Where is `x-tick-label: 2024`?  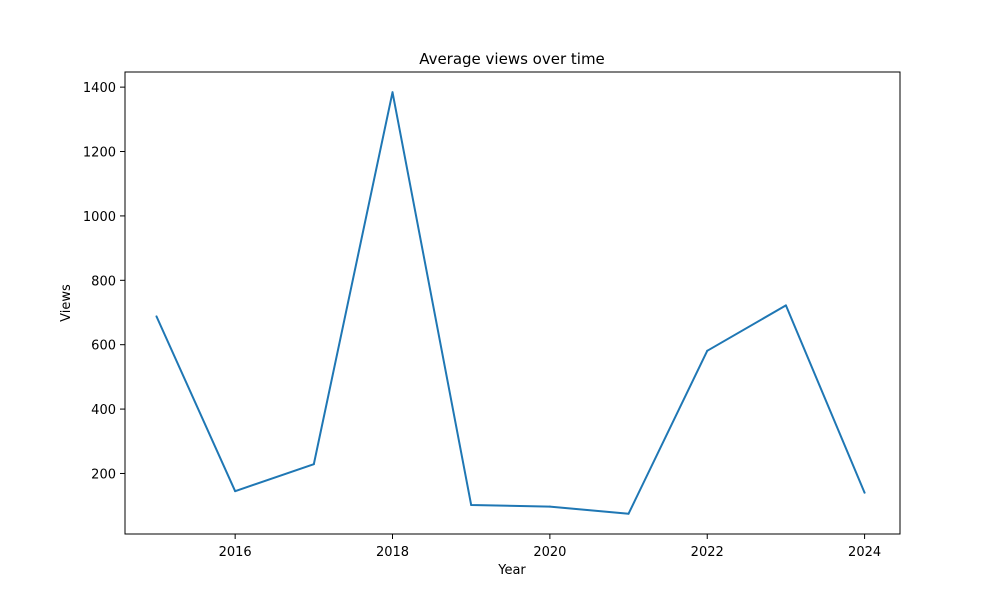
x-tick-label: 2024 is located at coordinates (864, 552).